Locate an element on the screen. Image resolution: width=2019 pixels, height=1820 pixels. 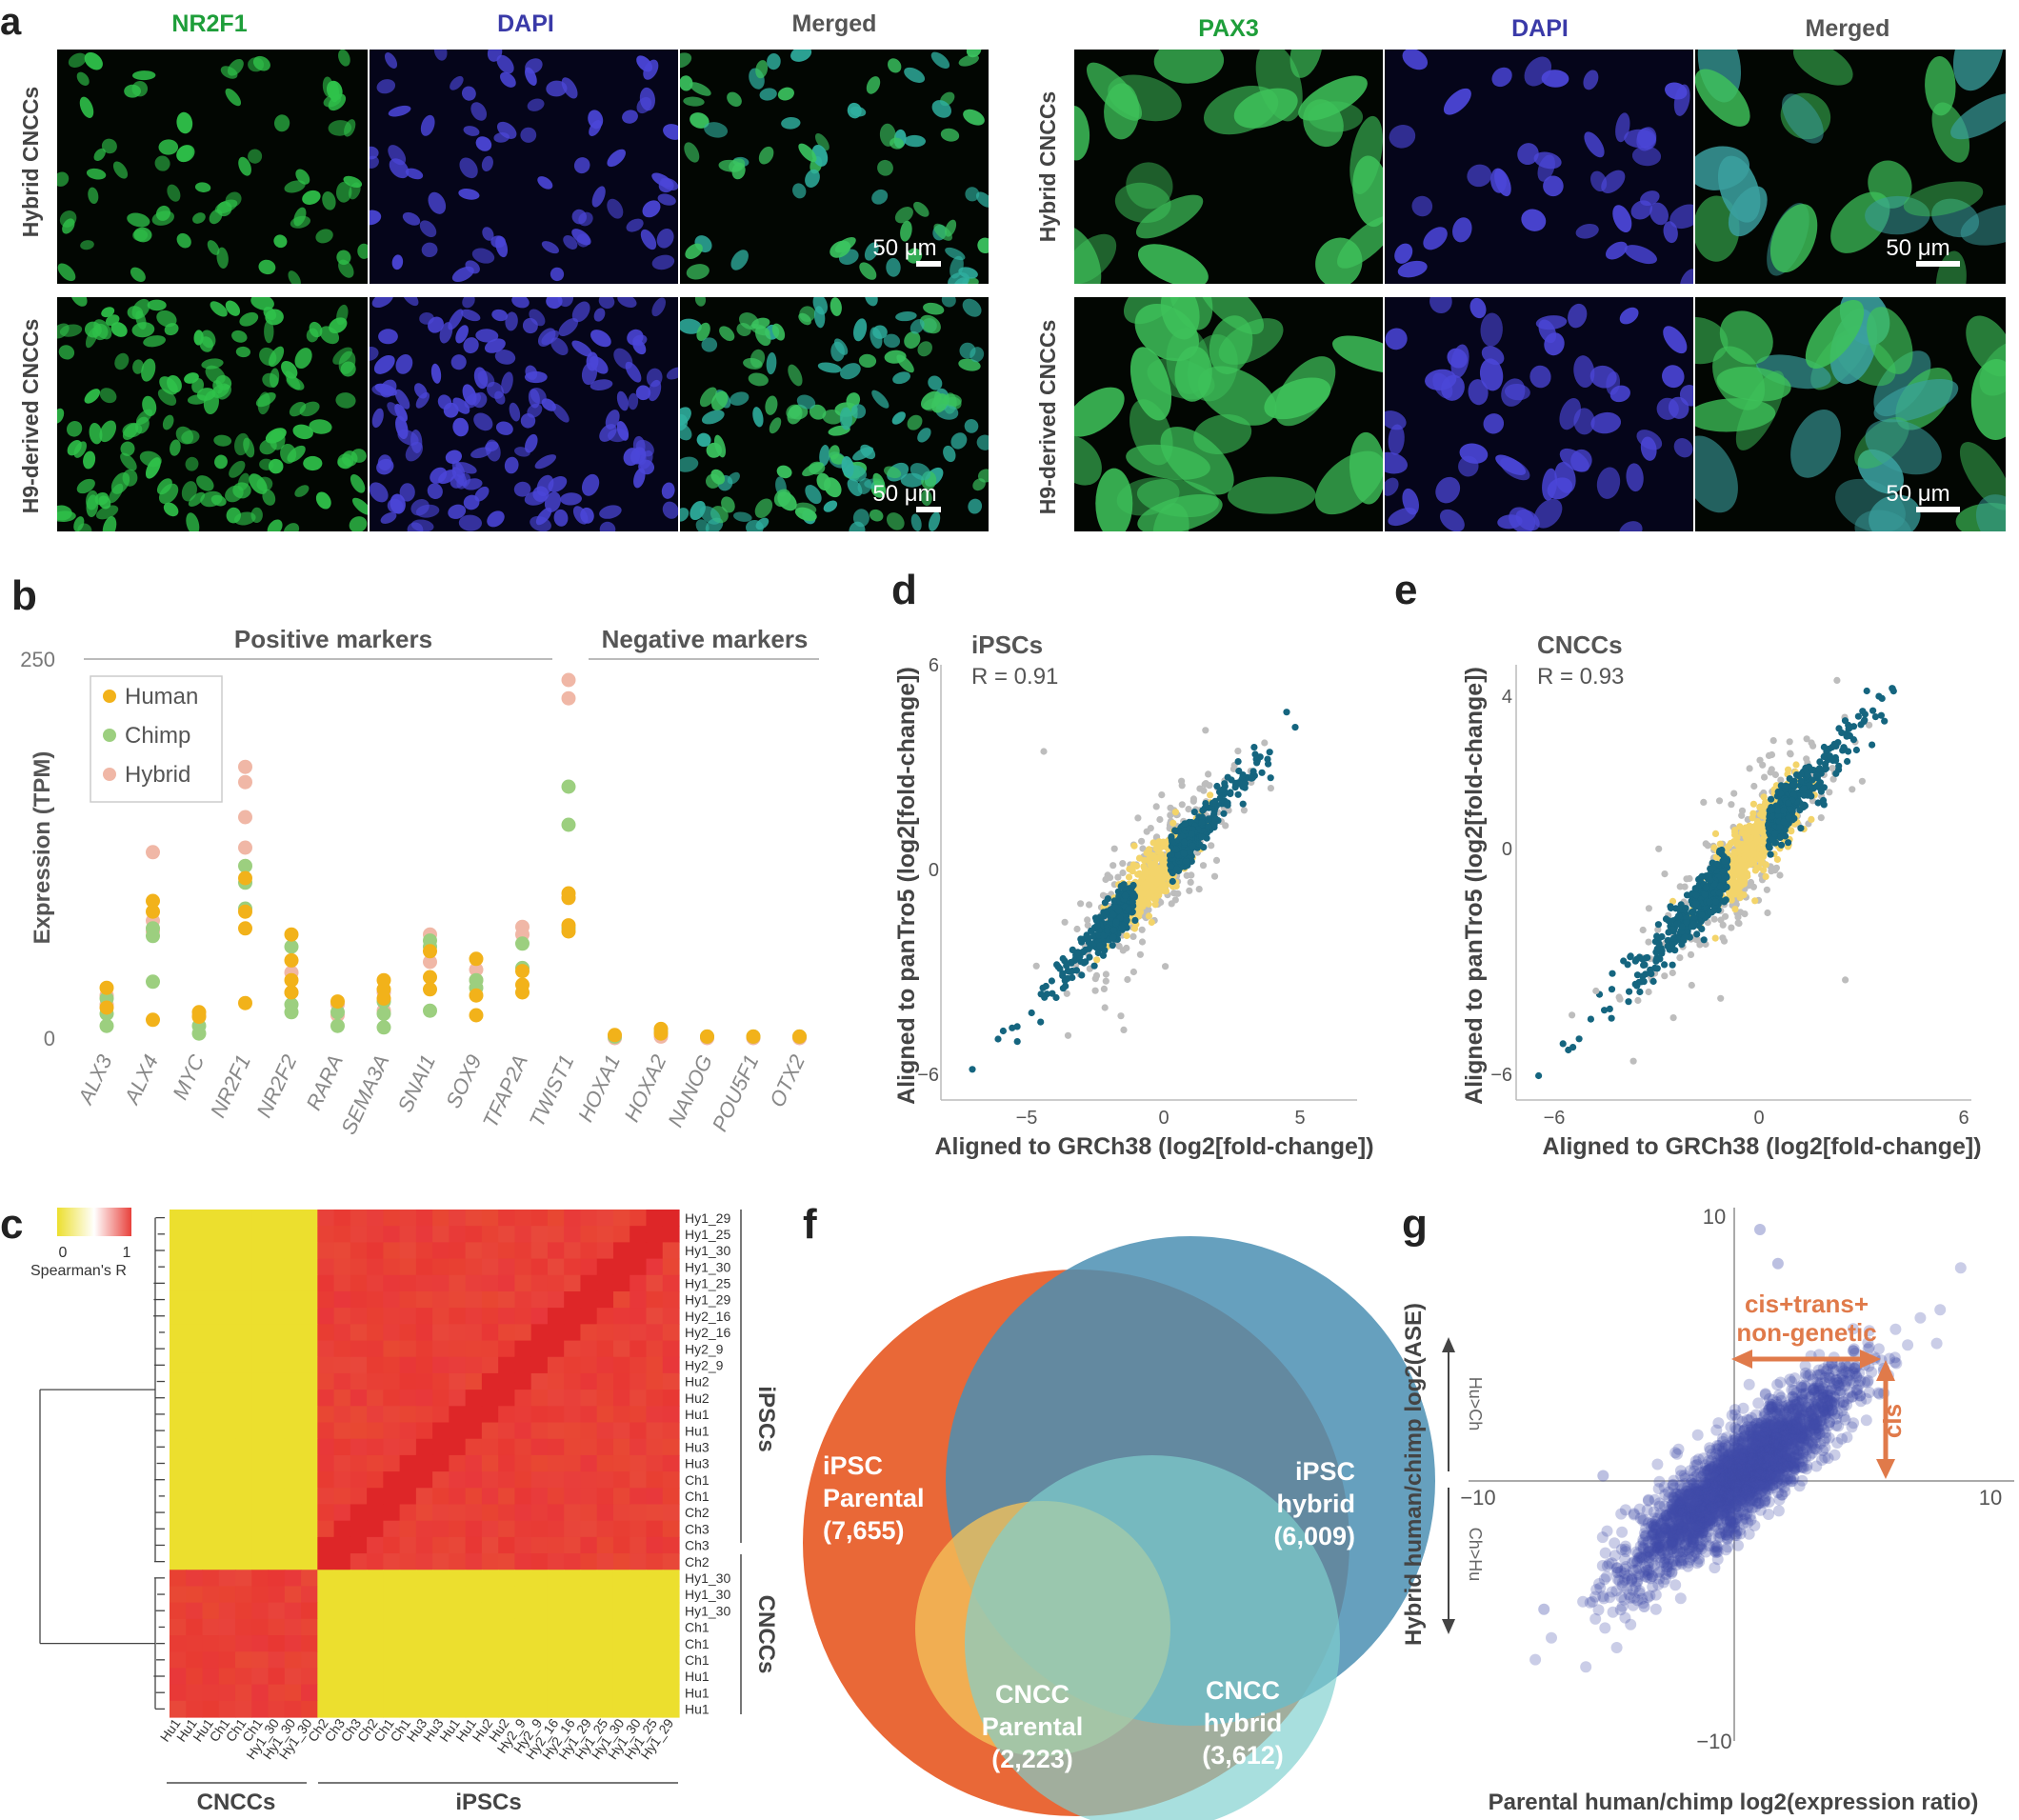
c-row-label: Hy2_9 is located at coordinates (704, 1348).